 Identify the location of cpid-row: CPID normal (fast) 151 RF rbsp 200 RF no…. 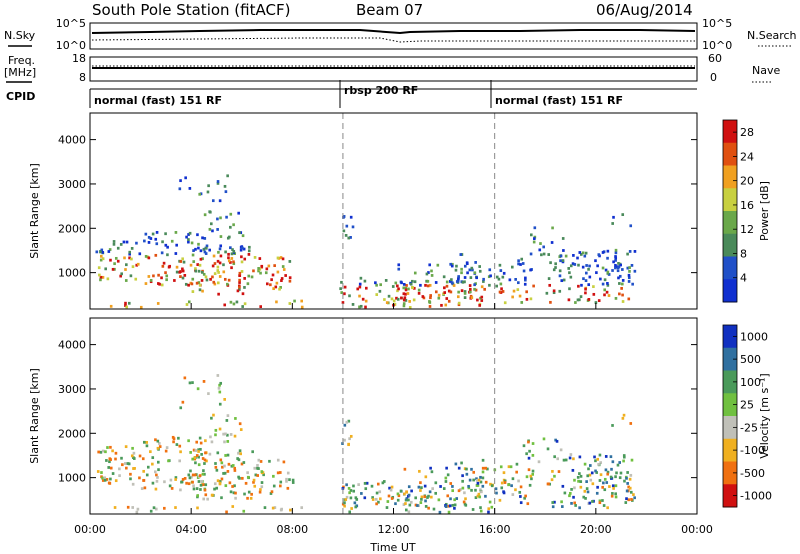
(351, 94).